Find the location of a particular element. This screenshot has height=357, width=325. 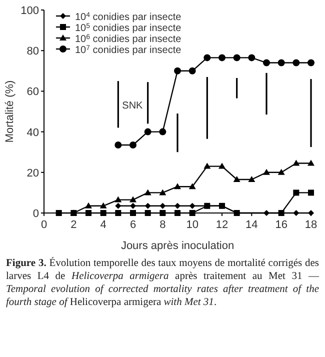

x-tick-label: 18 is located at coordinates (311, 225).